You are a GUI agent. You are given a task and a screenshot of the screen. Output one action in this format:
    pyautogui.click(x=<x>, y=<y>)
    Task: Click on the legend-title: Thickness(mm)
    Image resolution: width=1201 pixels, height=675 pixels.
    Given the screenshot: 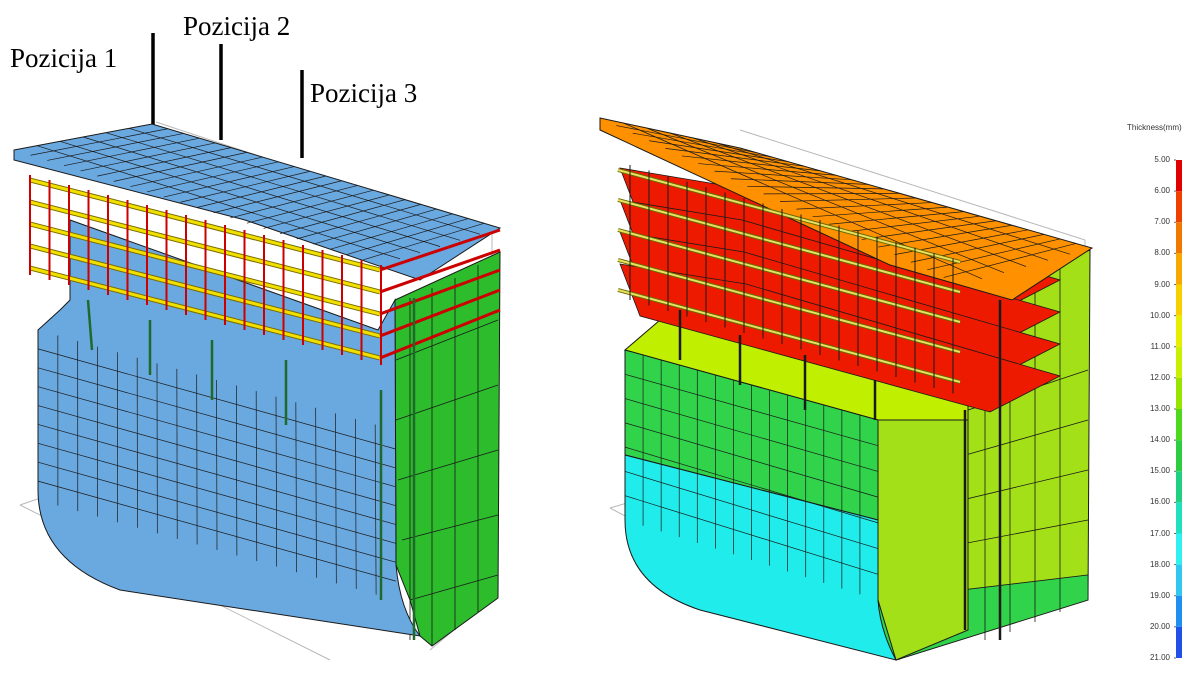 What is the action you would take?
    pyautogui.click(x=1154, y=127)
    